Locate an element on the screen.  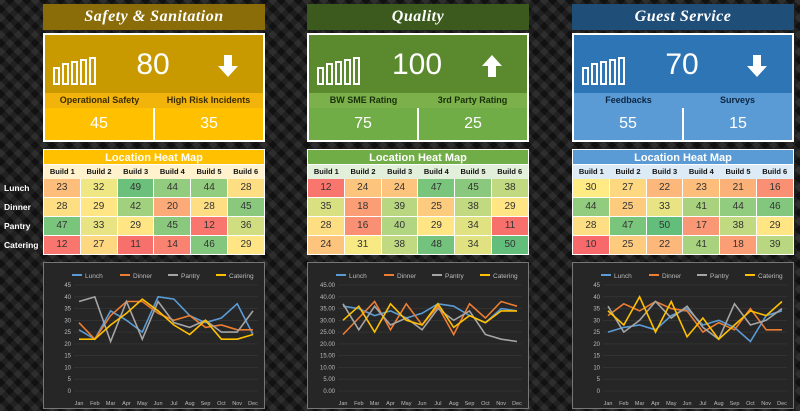
heat-map-cell: 29 is located at coordinates (136, 226).